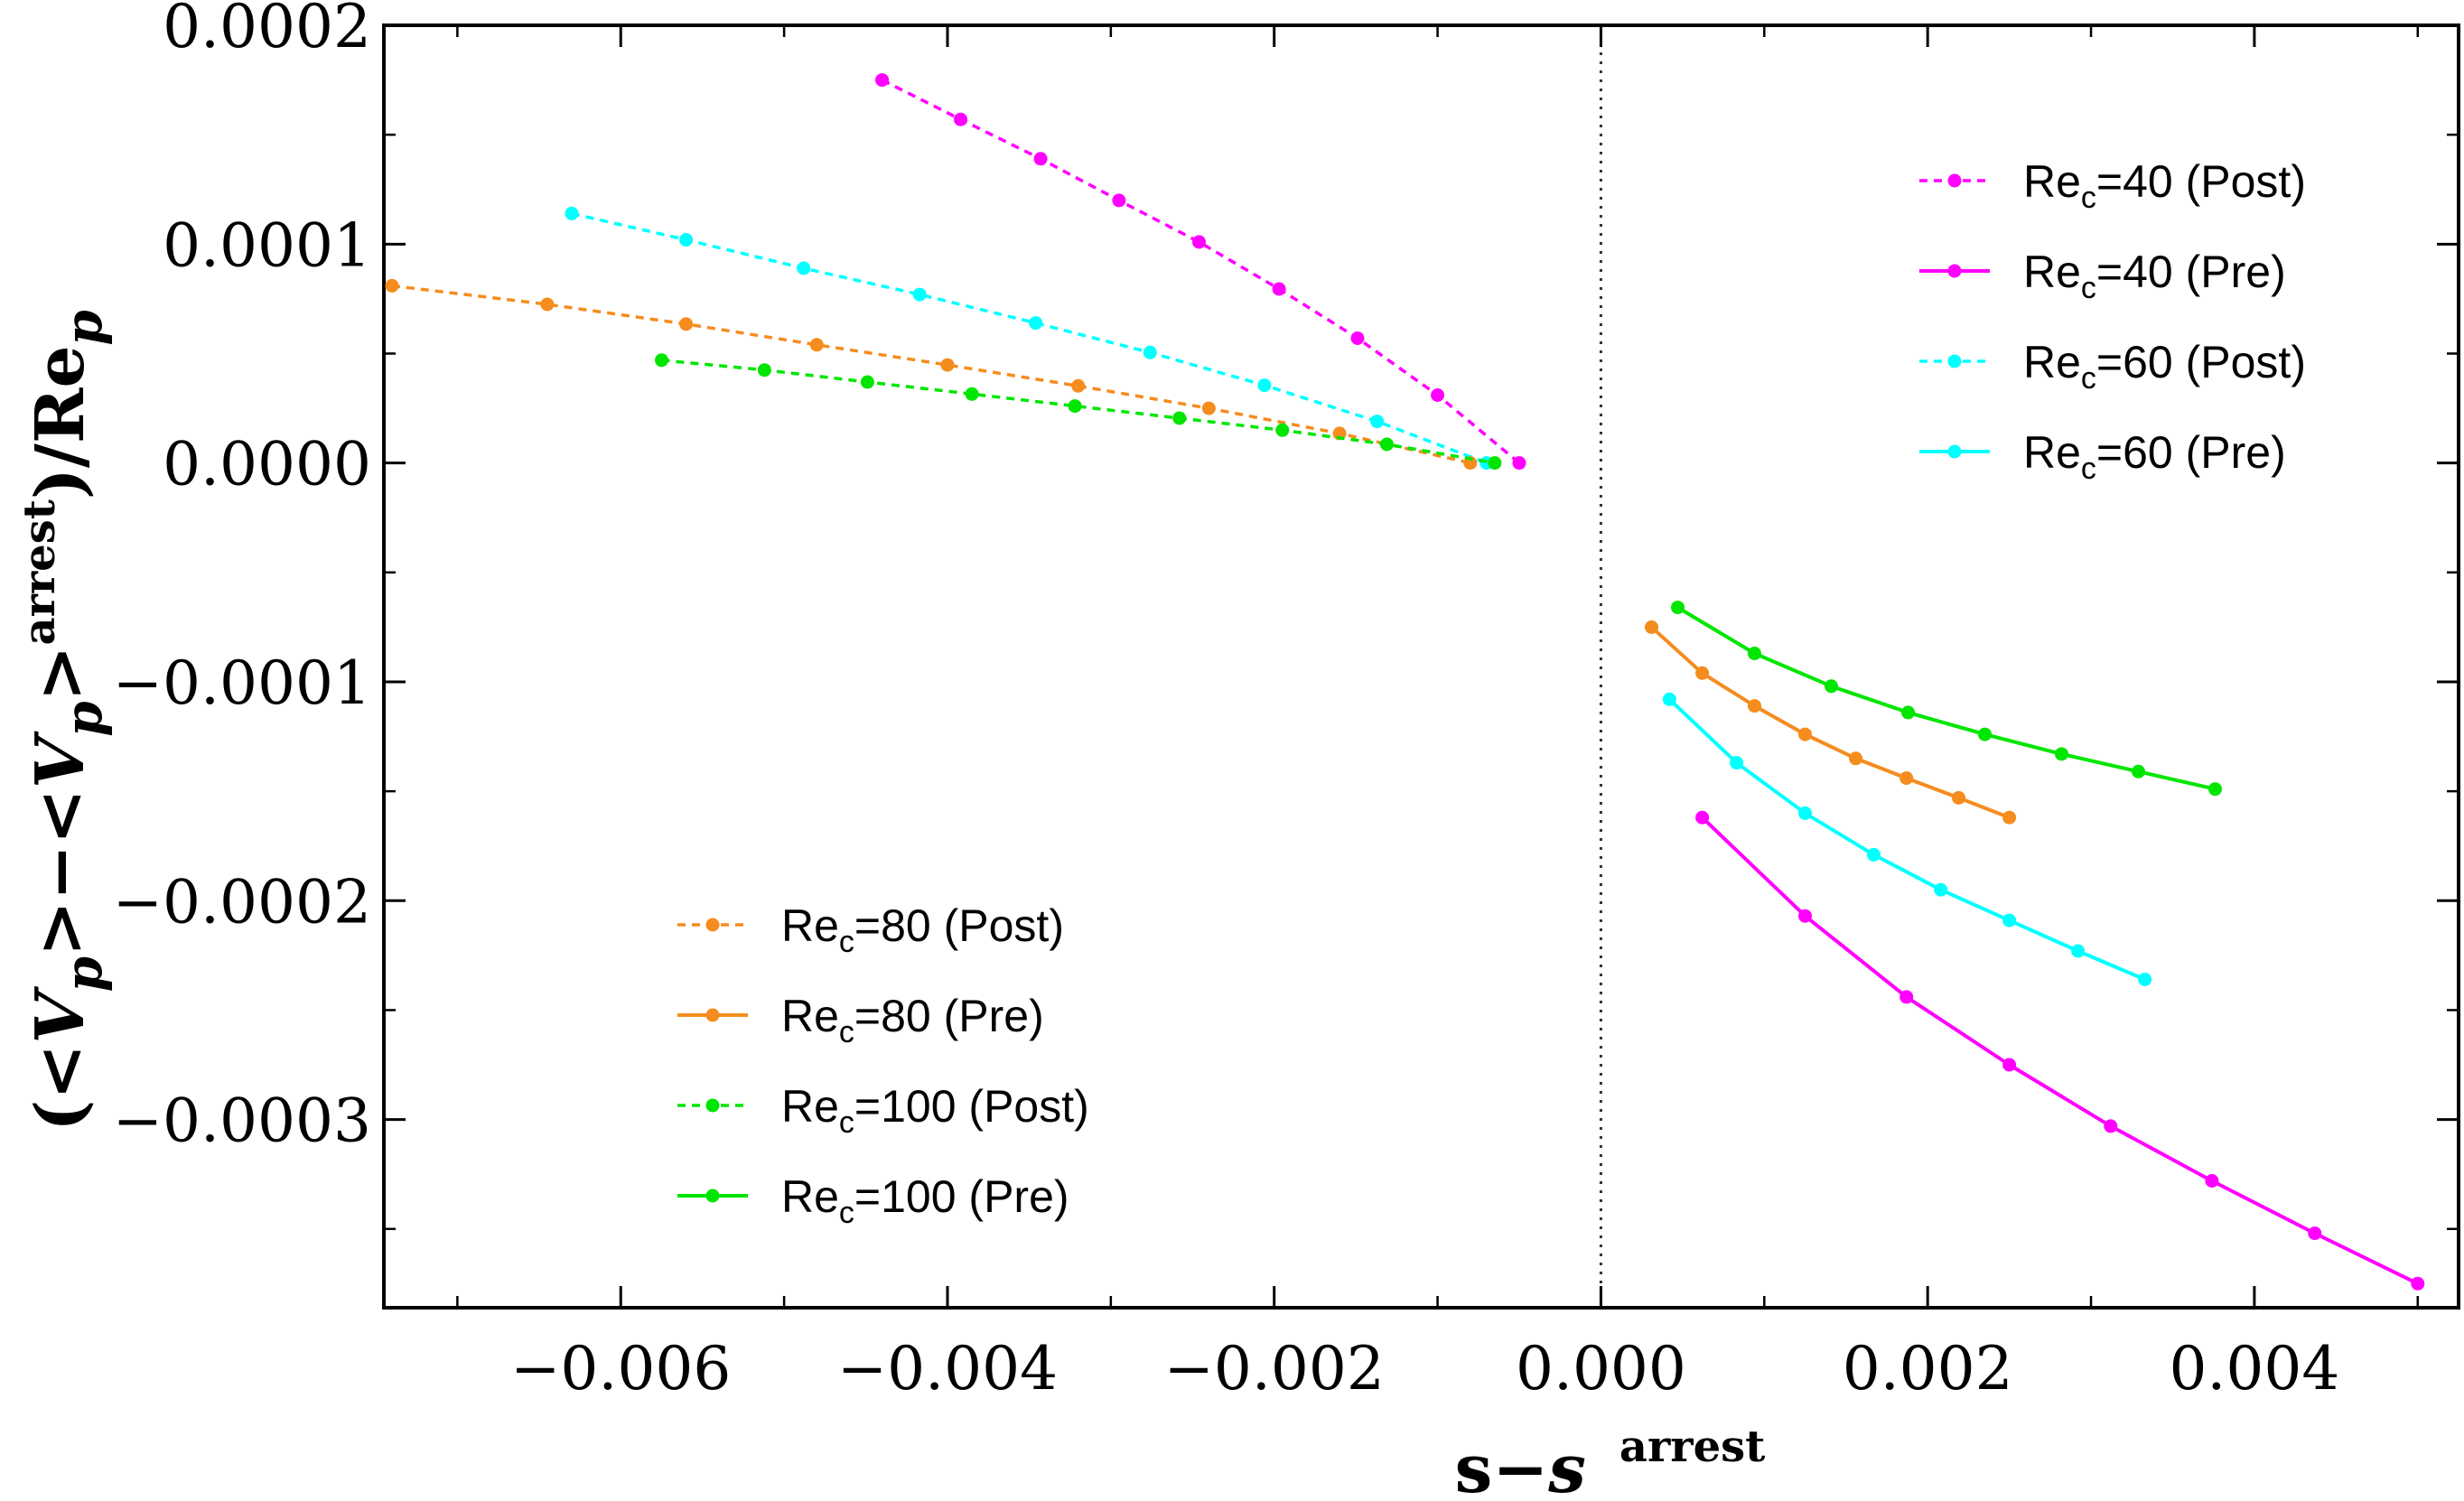 The image size is (2464, 1501). What do you see at coordinates (267, 245) in the screenshot?
I see `y-tick-label: 0.0001` at bounding box center [267, 245].